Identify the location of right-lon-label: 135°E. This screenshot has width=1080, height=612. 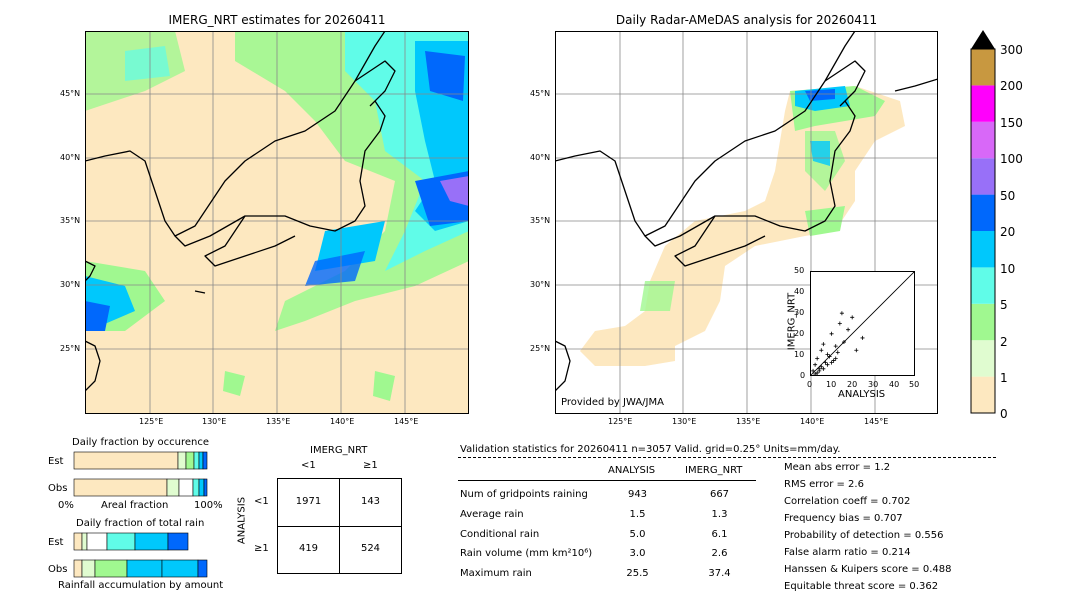
(748, 421).